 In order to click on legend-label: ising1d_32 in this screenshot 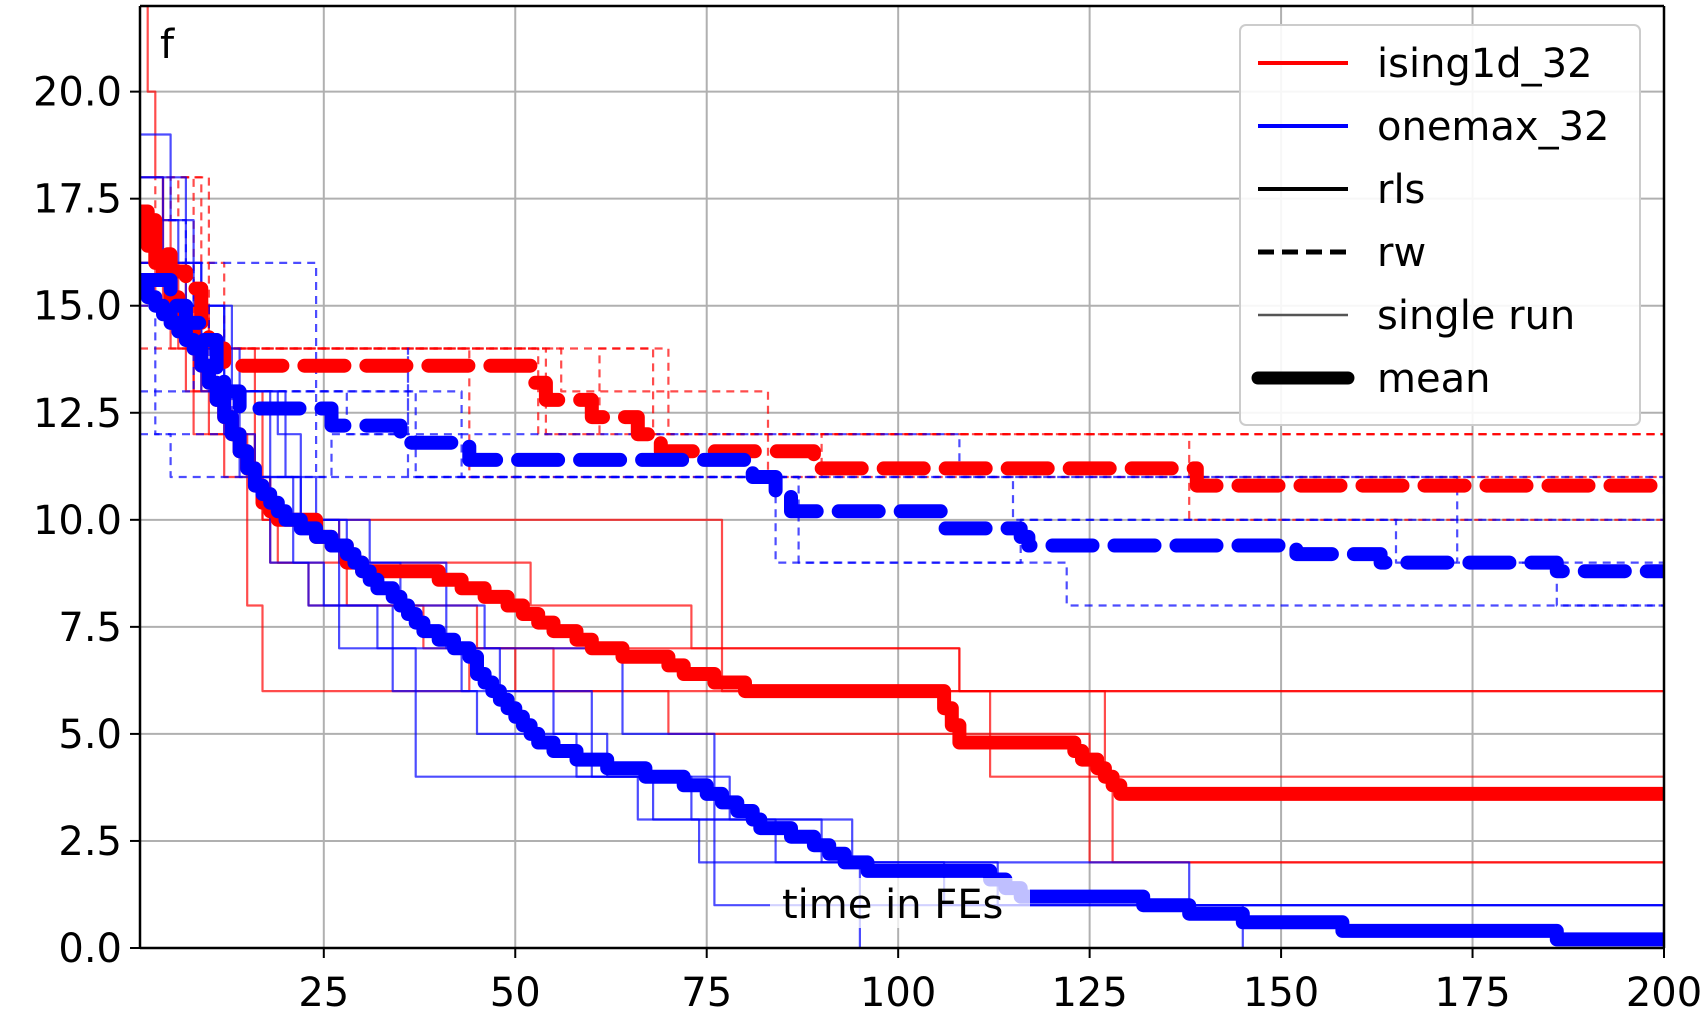, I will do `click(1485, 64)`.